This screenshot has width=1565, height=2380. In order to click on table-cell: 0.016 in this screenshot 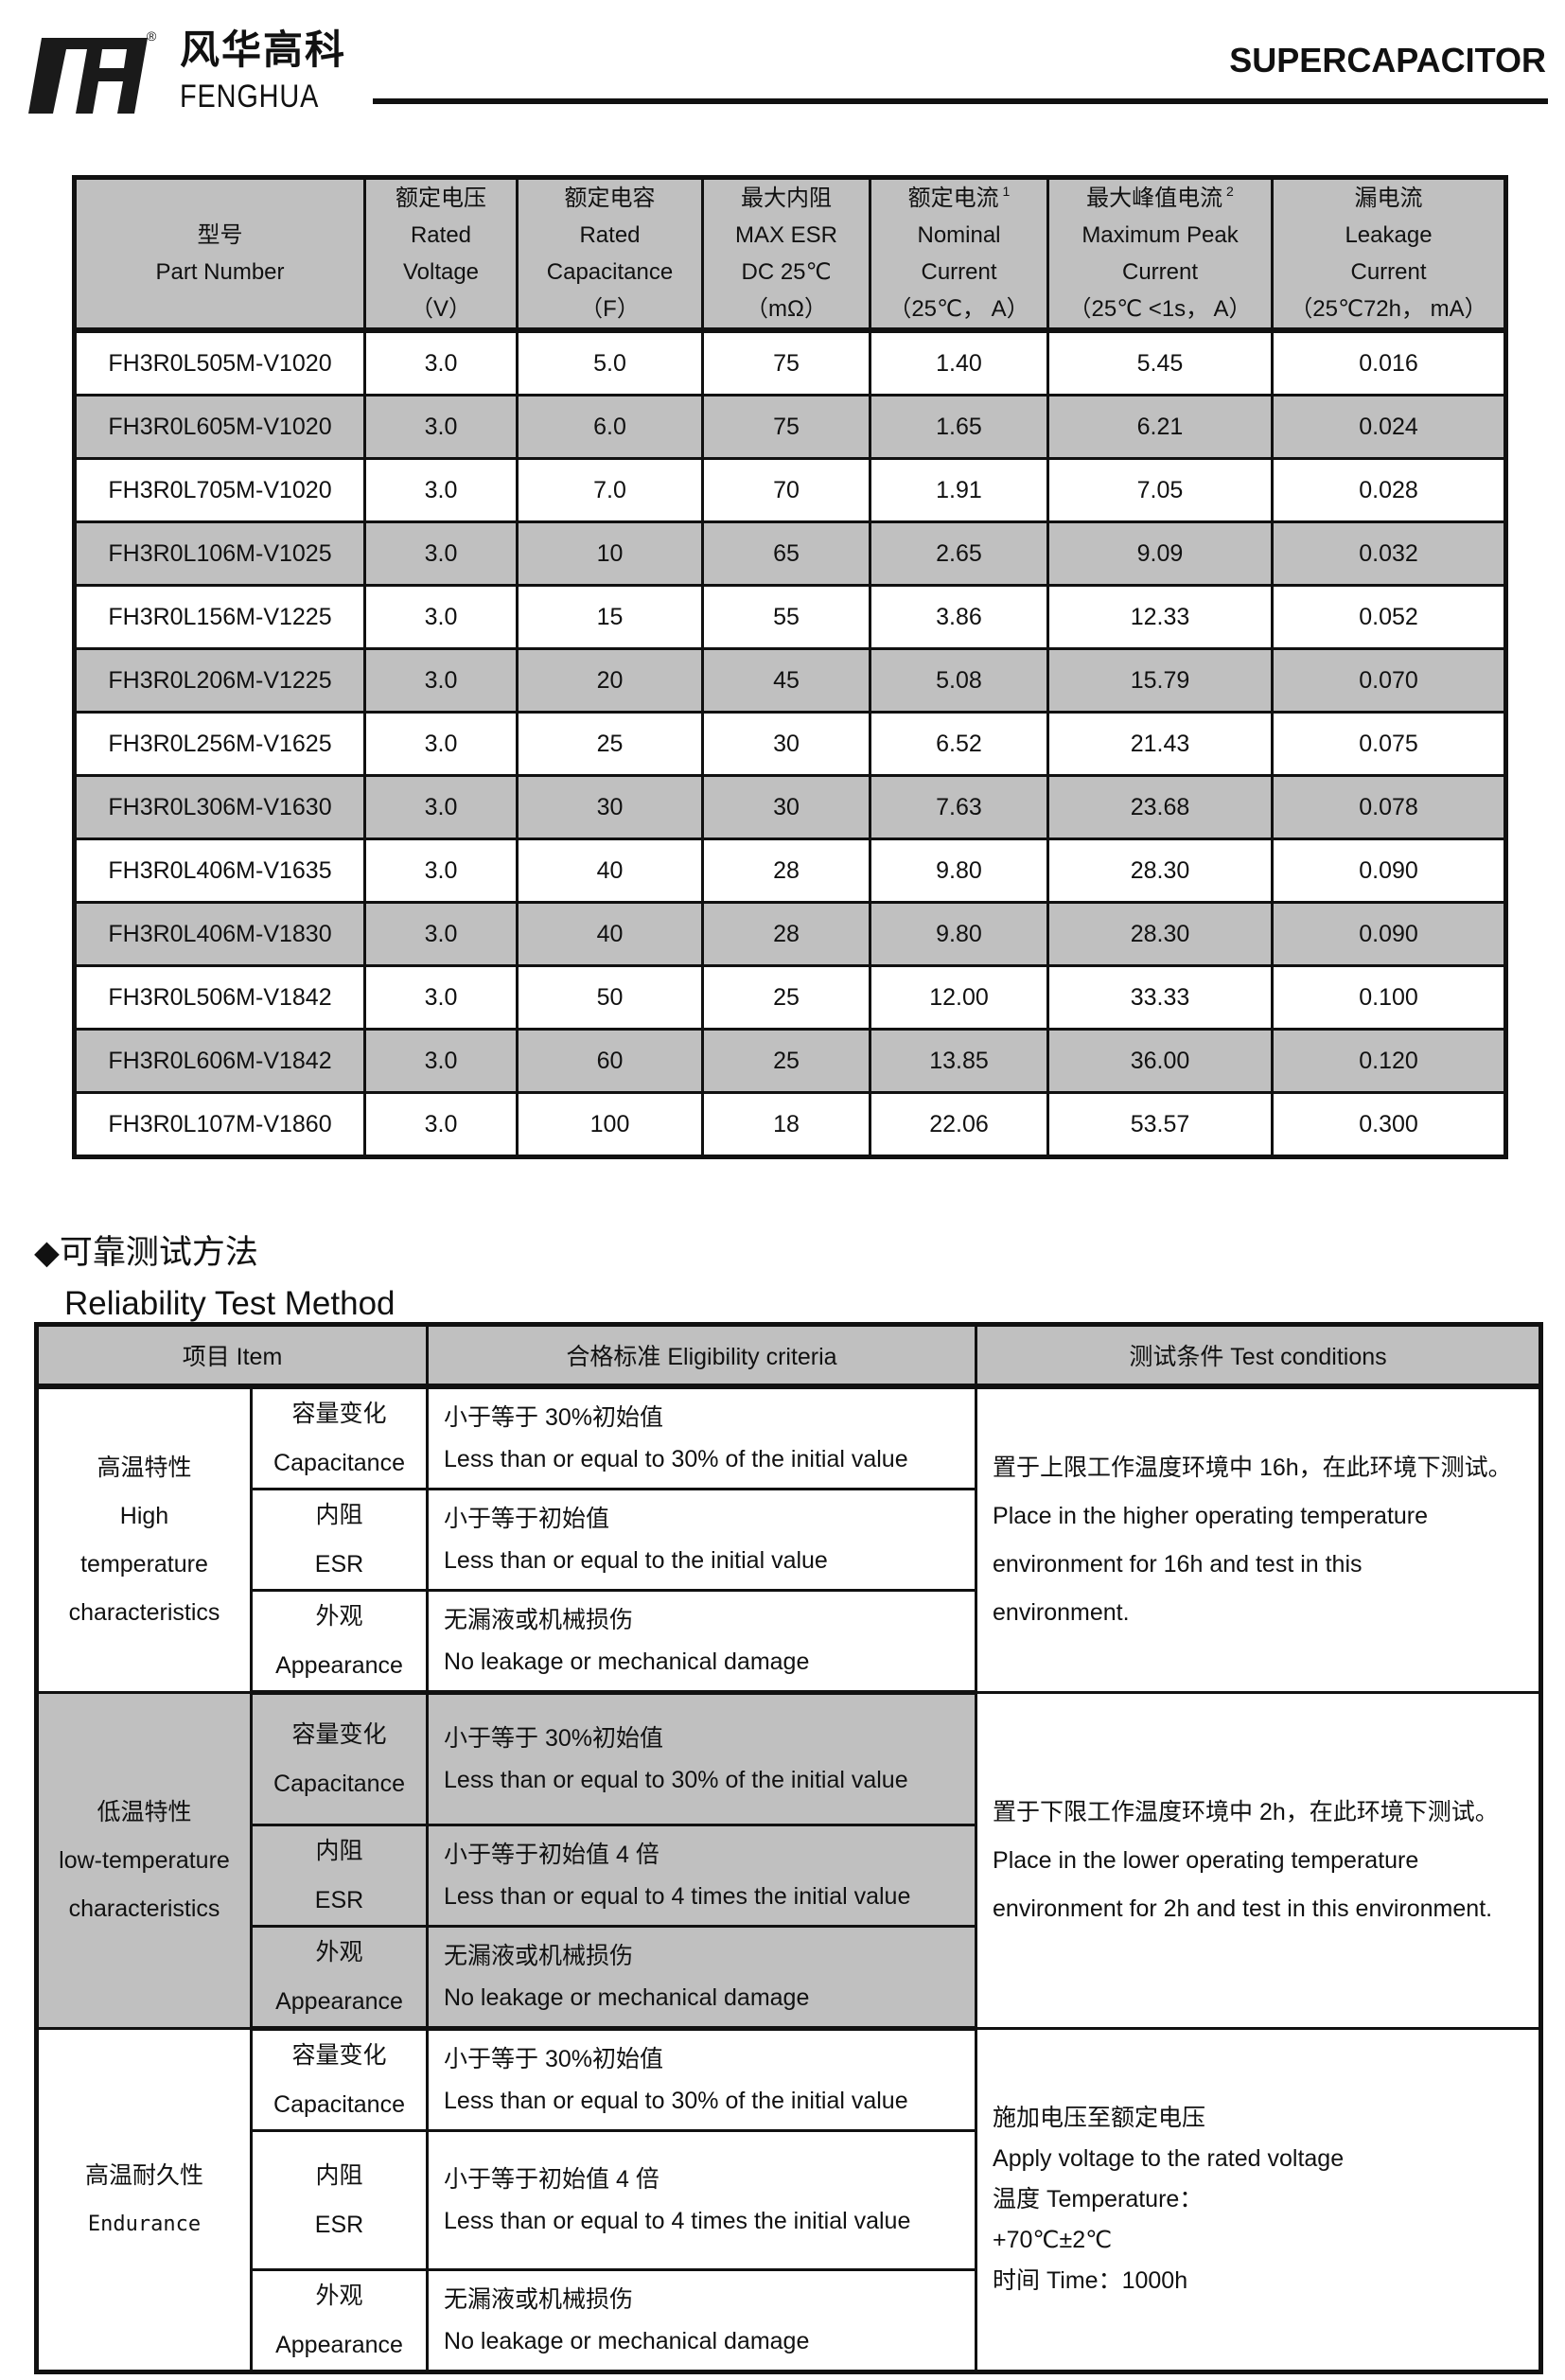, I will do `click(1389, 362)`.